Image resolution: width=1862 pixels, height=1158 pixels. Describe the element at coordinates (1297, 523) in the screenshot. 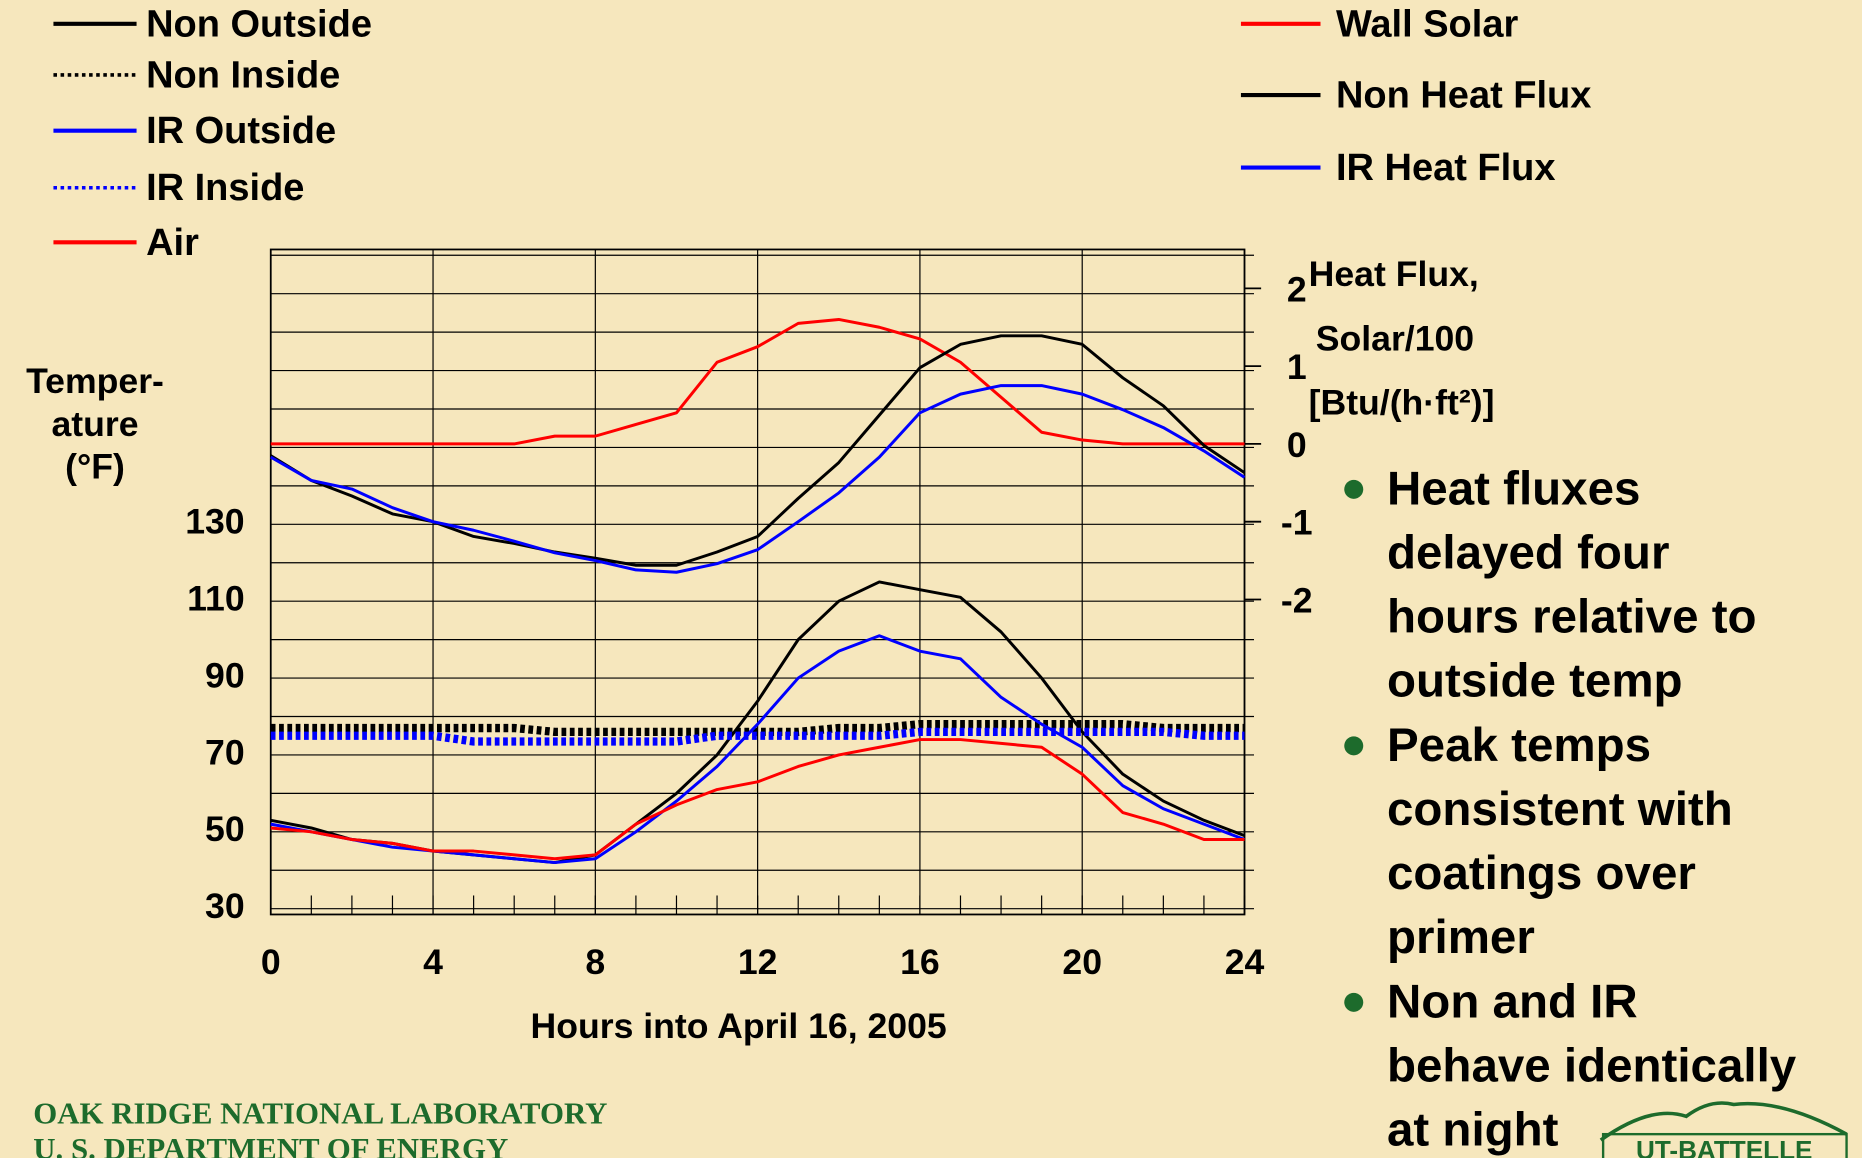

I see `y2-tick-label: -1` at that location.